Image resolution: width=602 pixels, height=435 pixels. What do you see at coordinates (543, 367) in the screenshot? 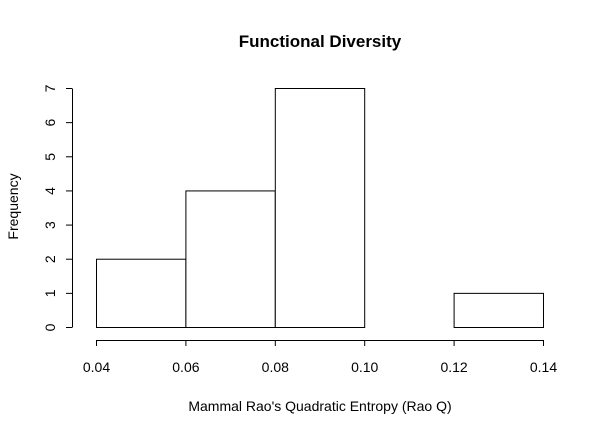
I see `x-tick-label-5: 0.14` at bounding box center [543, 367].